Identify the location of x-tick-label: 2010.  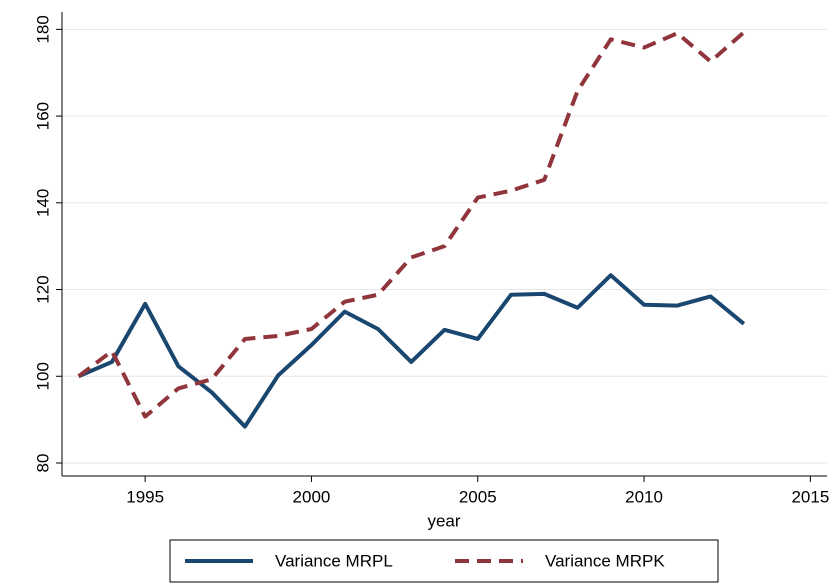
(644, 496).